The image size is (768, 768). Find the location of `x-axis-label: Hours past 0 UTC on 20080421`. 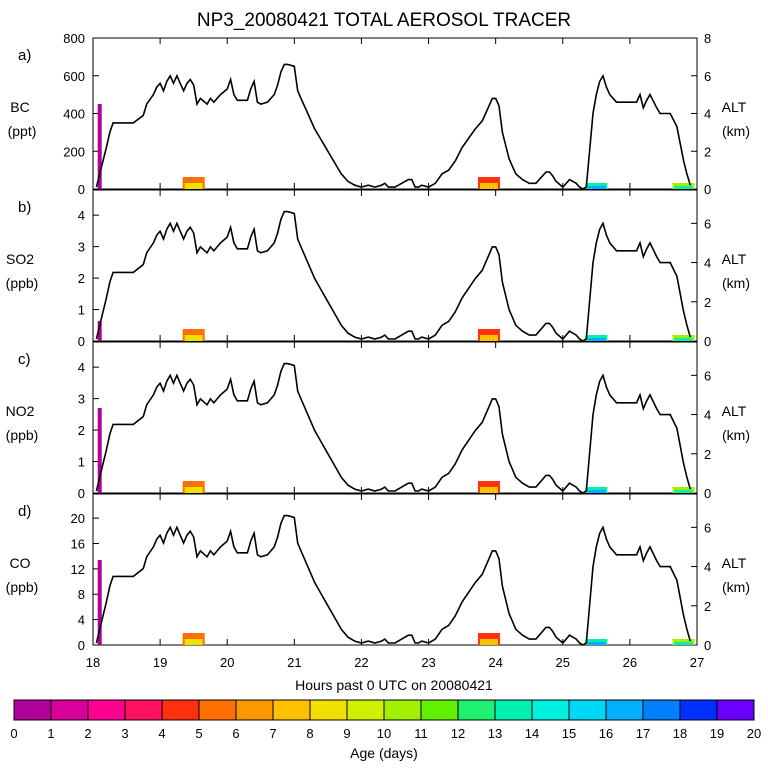

x-axis-label: Hours past 0 UTC on 20080421 is located at coordinates (394, 685).